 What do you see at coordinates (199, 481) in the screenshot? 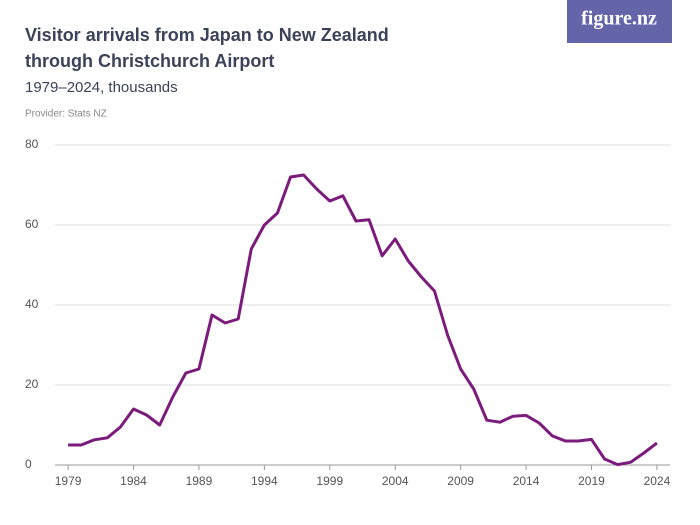
I see `x-tick-label: 1989` at bounding box center [199, 481].